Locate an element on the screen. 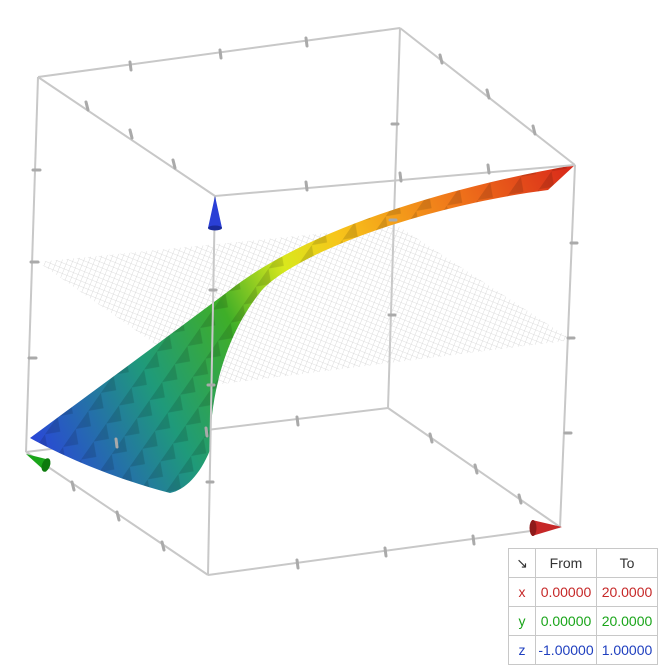 The width and height of the screenshot is (664, 665). y-axis-label: y is located at coordinates (522, 621).